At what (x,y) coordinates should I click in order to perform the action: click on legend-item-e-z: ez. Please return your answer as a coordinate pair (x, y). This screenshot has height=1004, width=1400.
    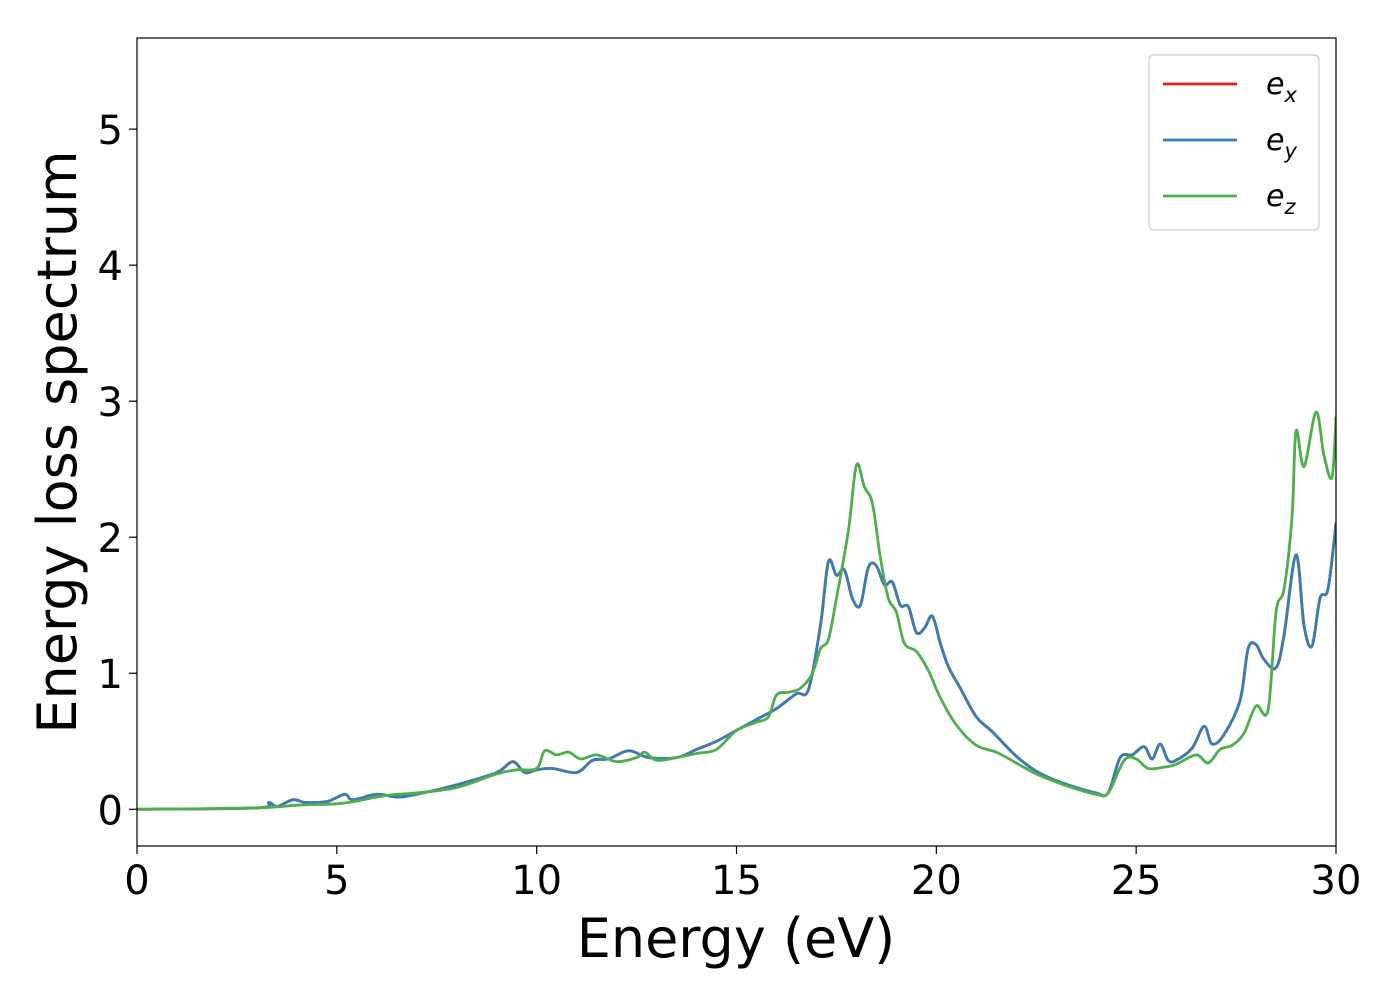
    Looking at the image, I should click on (1229, 199).